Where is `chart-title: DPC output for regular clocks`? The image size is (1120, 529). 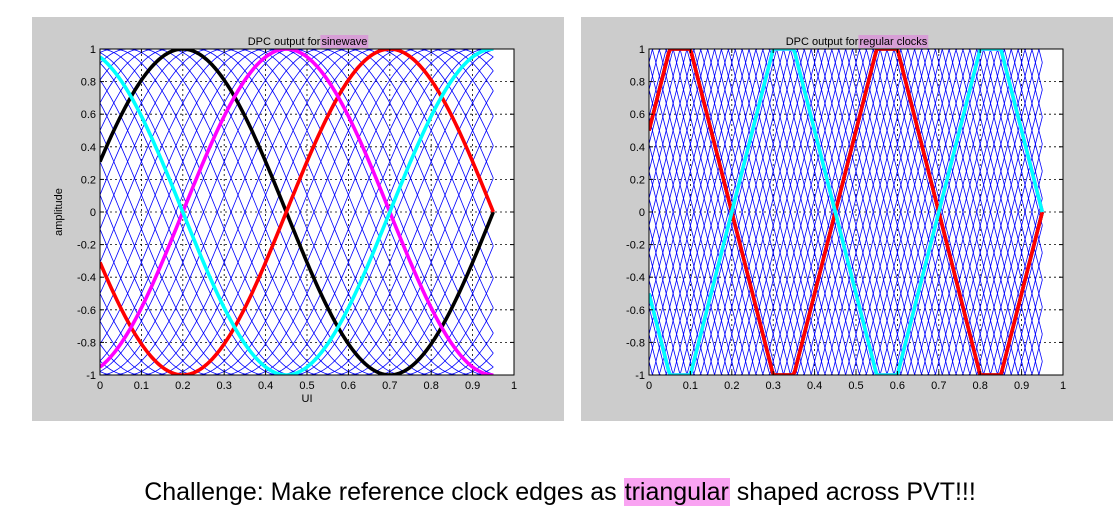 chart-title: DPC output for regular clocks is located at coordinates (857, 41).